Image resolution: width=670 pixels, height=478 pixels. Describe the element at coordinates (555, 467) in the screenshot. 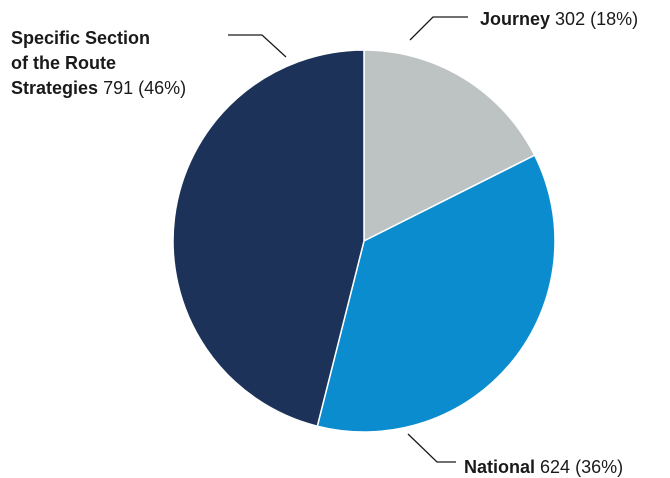

I see `slice-label-national-value: 624` at that location.